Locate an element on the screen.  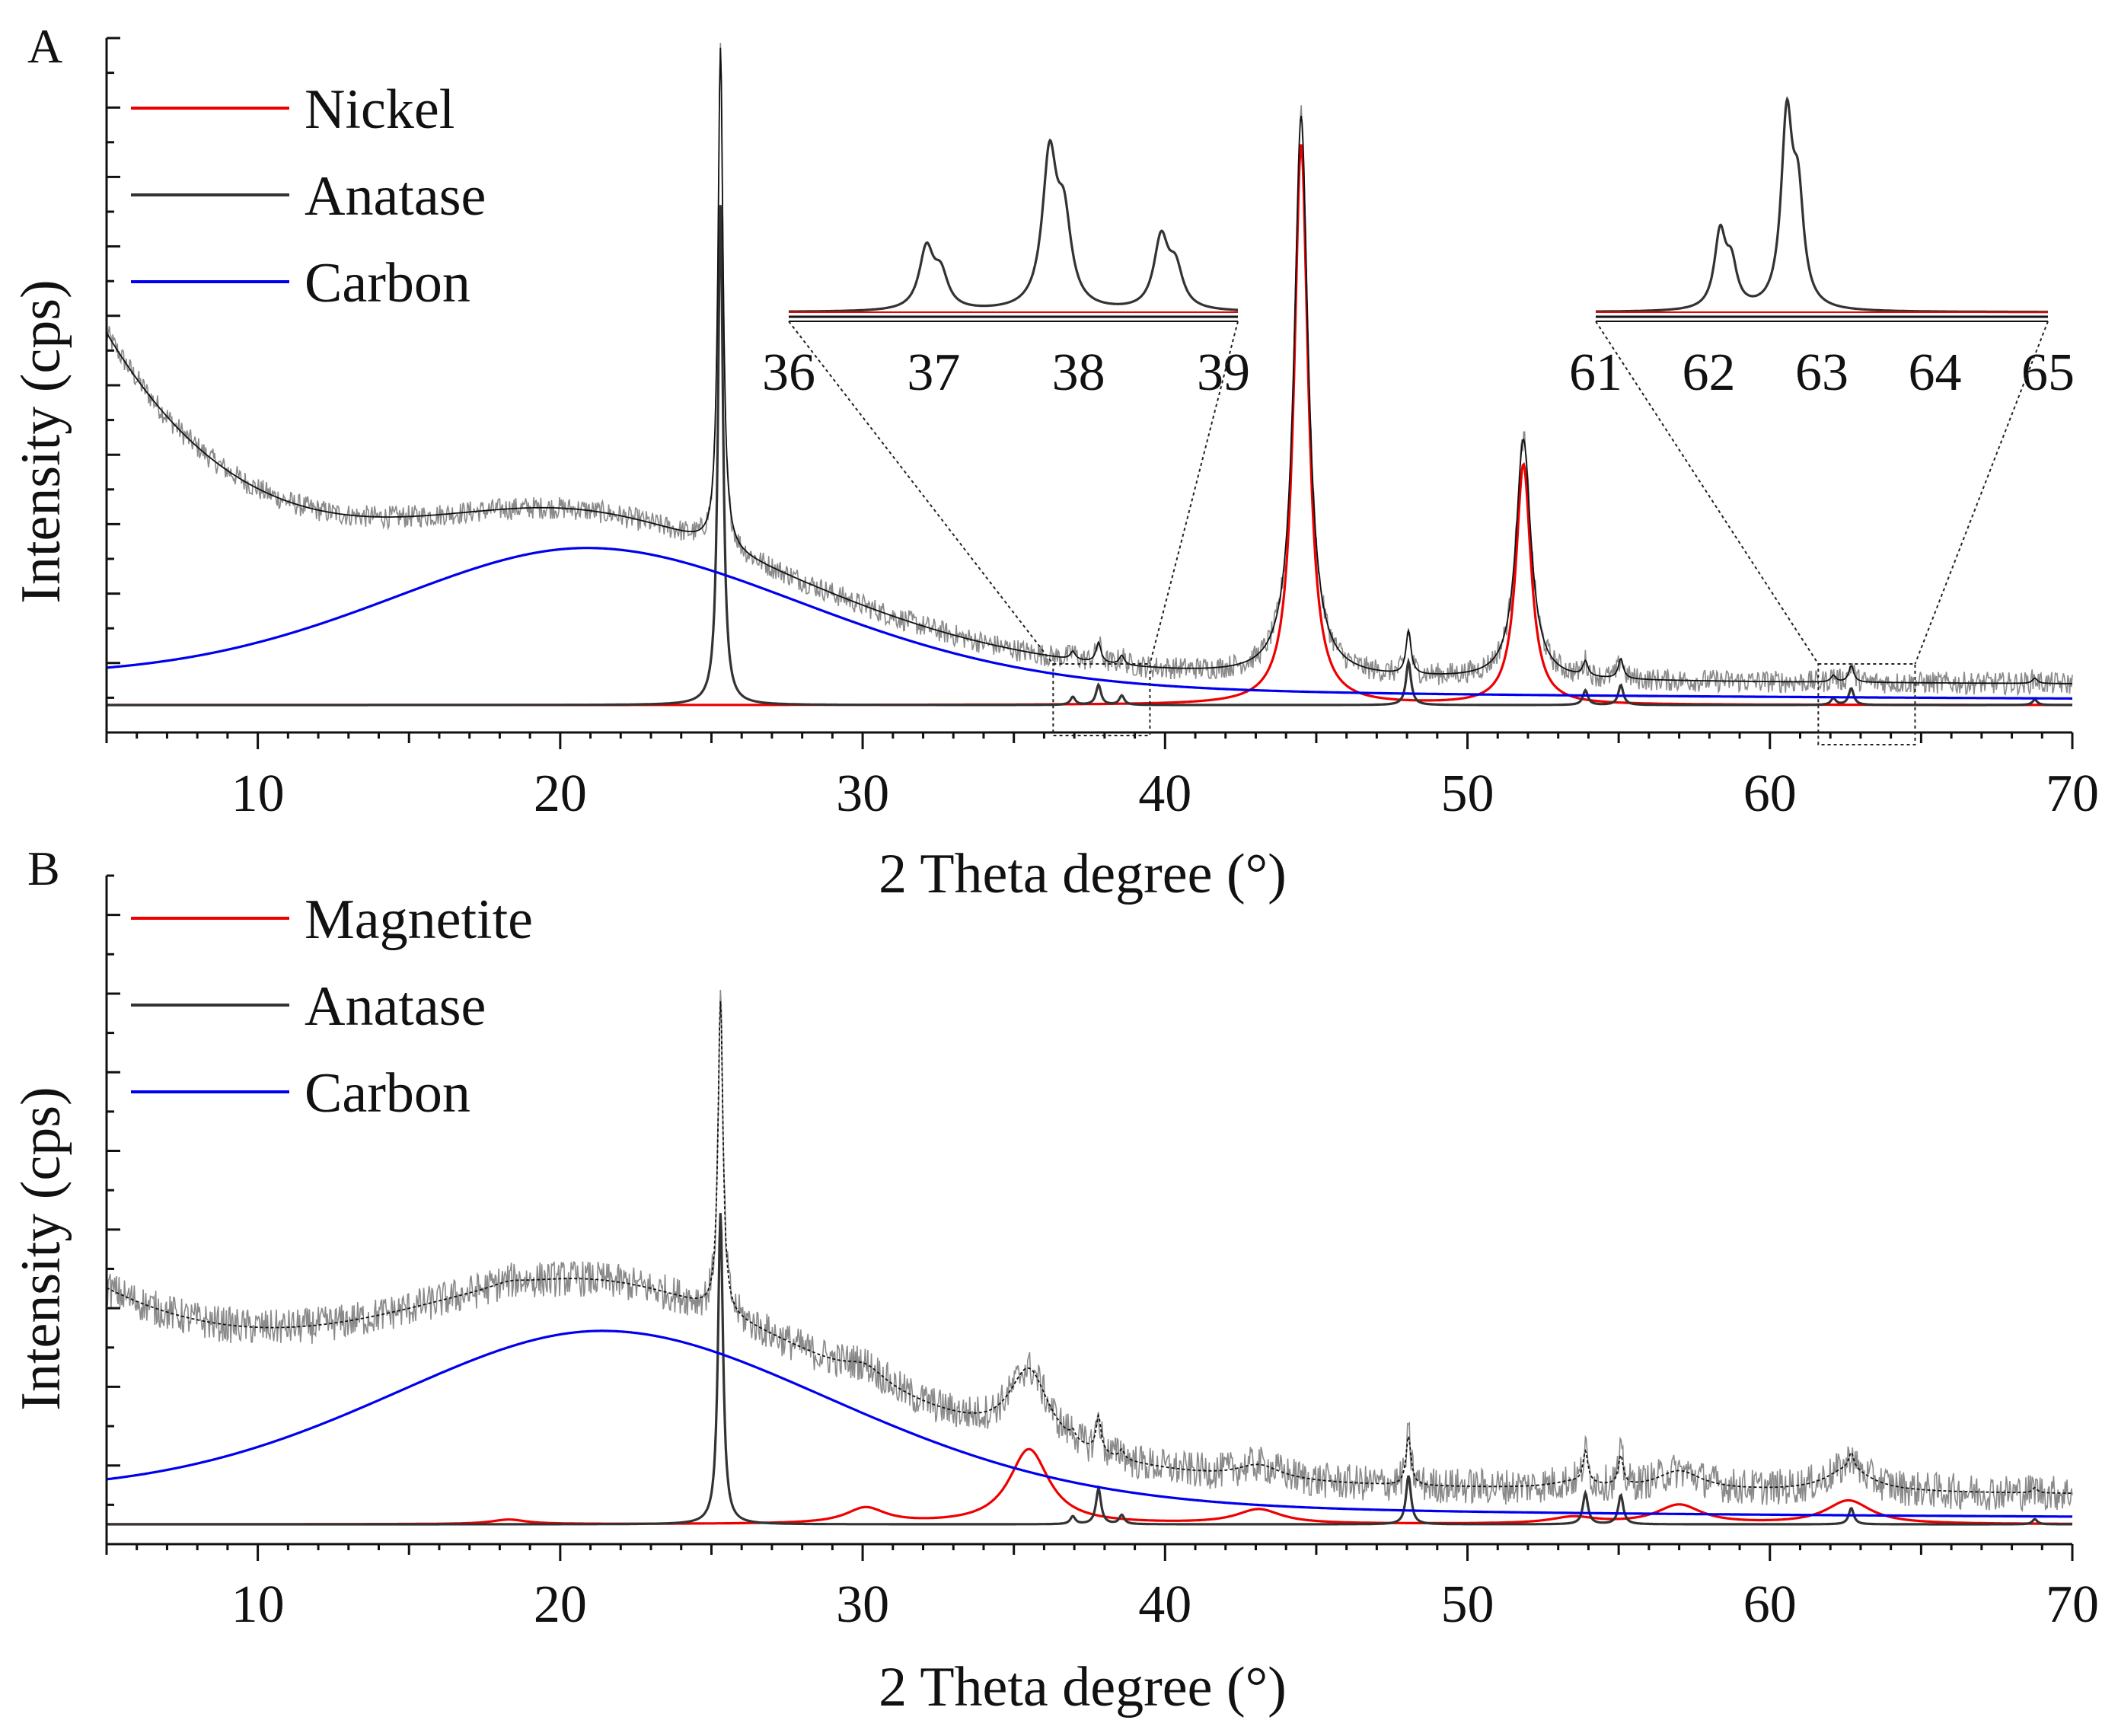
legend-magnetite-label: Magnetite is located at coordinates (419, 920).